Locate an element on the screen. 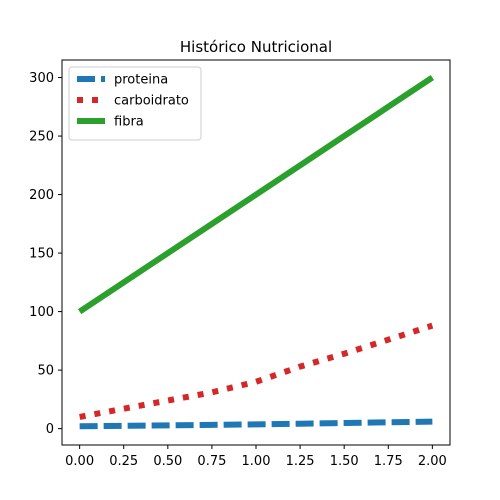  y-tick-label: 50 is located at coordinates (45, 371).